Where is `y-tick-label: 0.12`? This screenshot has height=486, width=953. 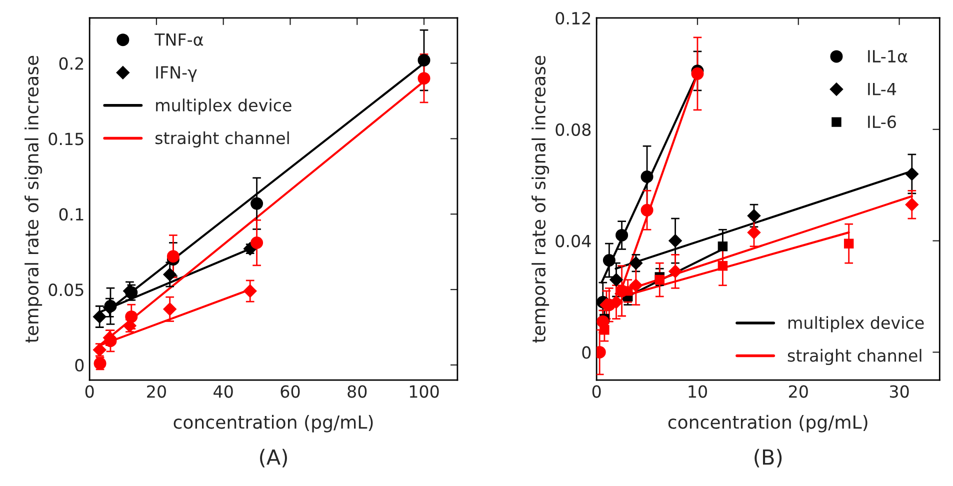 y-tick-label: 0.12 is located at coordinates (573, 18).